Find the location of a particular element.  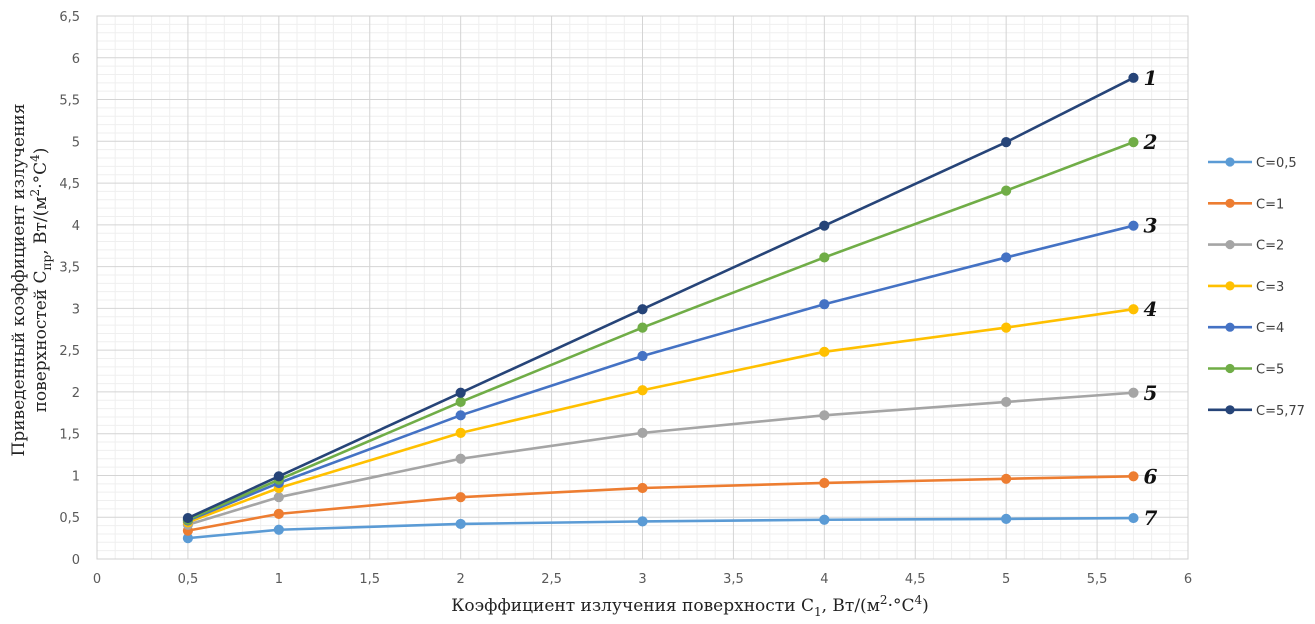

x-tick-label: 0,5 is located at coordinates (188, 579).